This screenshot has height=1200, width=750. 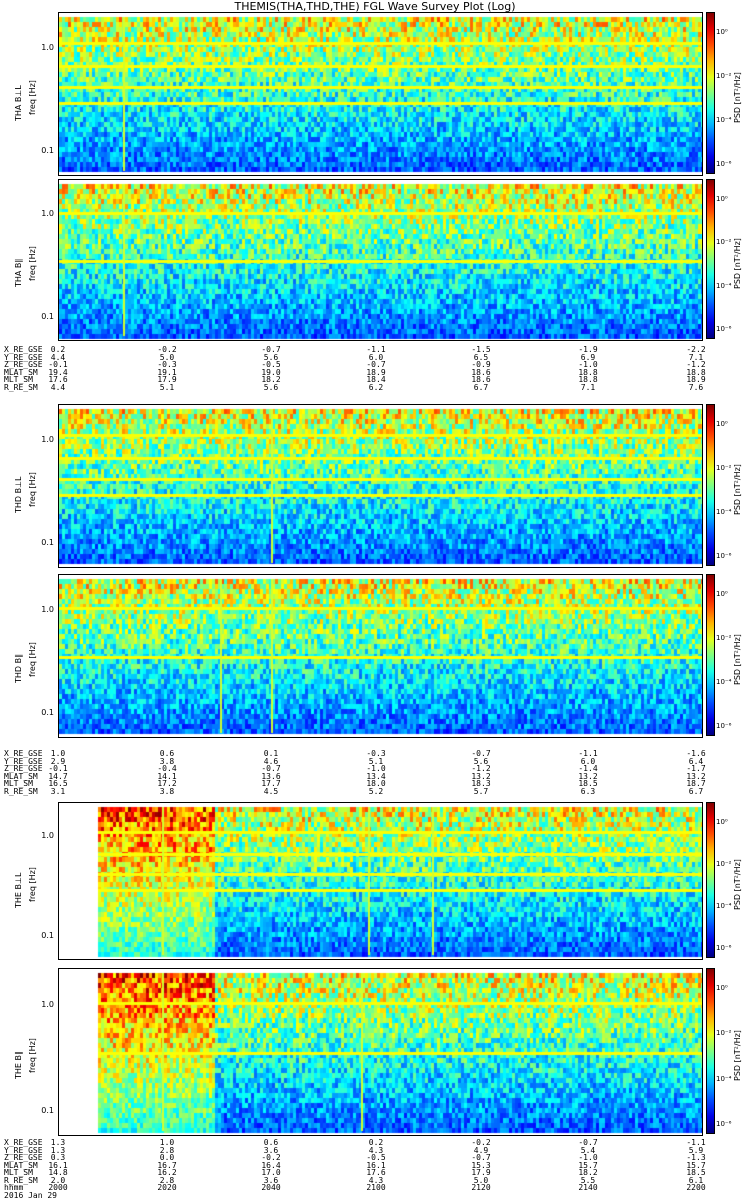 What do you see at coordinates (710, 93) in the screenshot?
I see `colorbar` at bounding box center [710, 93].